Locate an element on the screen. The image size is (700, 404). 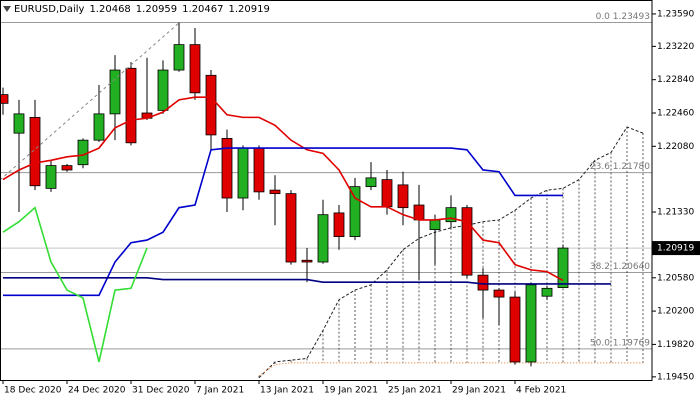
y-tick-label: 1.19450 is located at coordinates (675, 377).